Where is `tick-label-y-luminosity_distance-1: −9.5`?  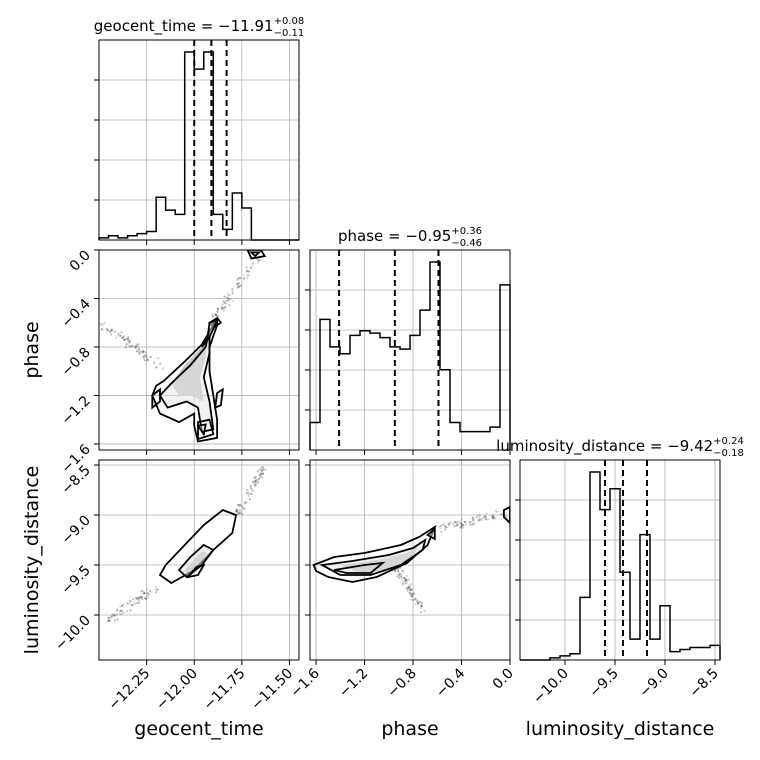
tick-label-y-luminosity_distance-1: −9.5 is located at coordinates (75, 580).